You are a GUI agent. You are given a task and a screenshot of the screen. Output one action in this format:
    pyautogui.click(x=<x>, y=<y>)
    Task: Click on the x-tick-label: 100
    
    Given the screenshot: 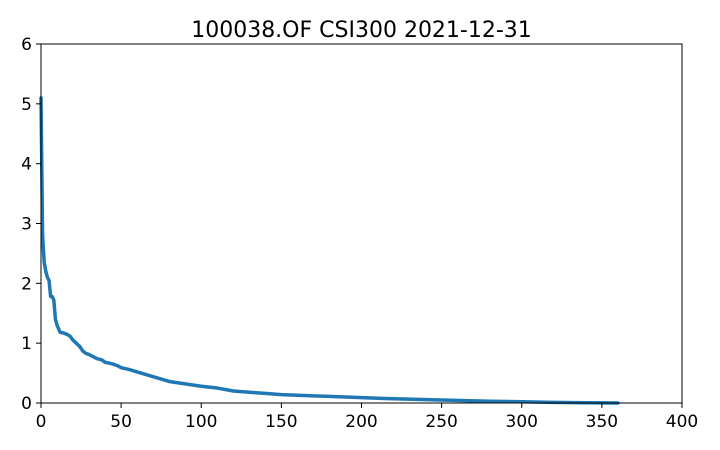 What is the action you would take?
    pyautogui.click(x=201, y=422)
    